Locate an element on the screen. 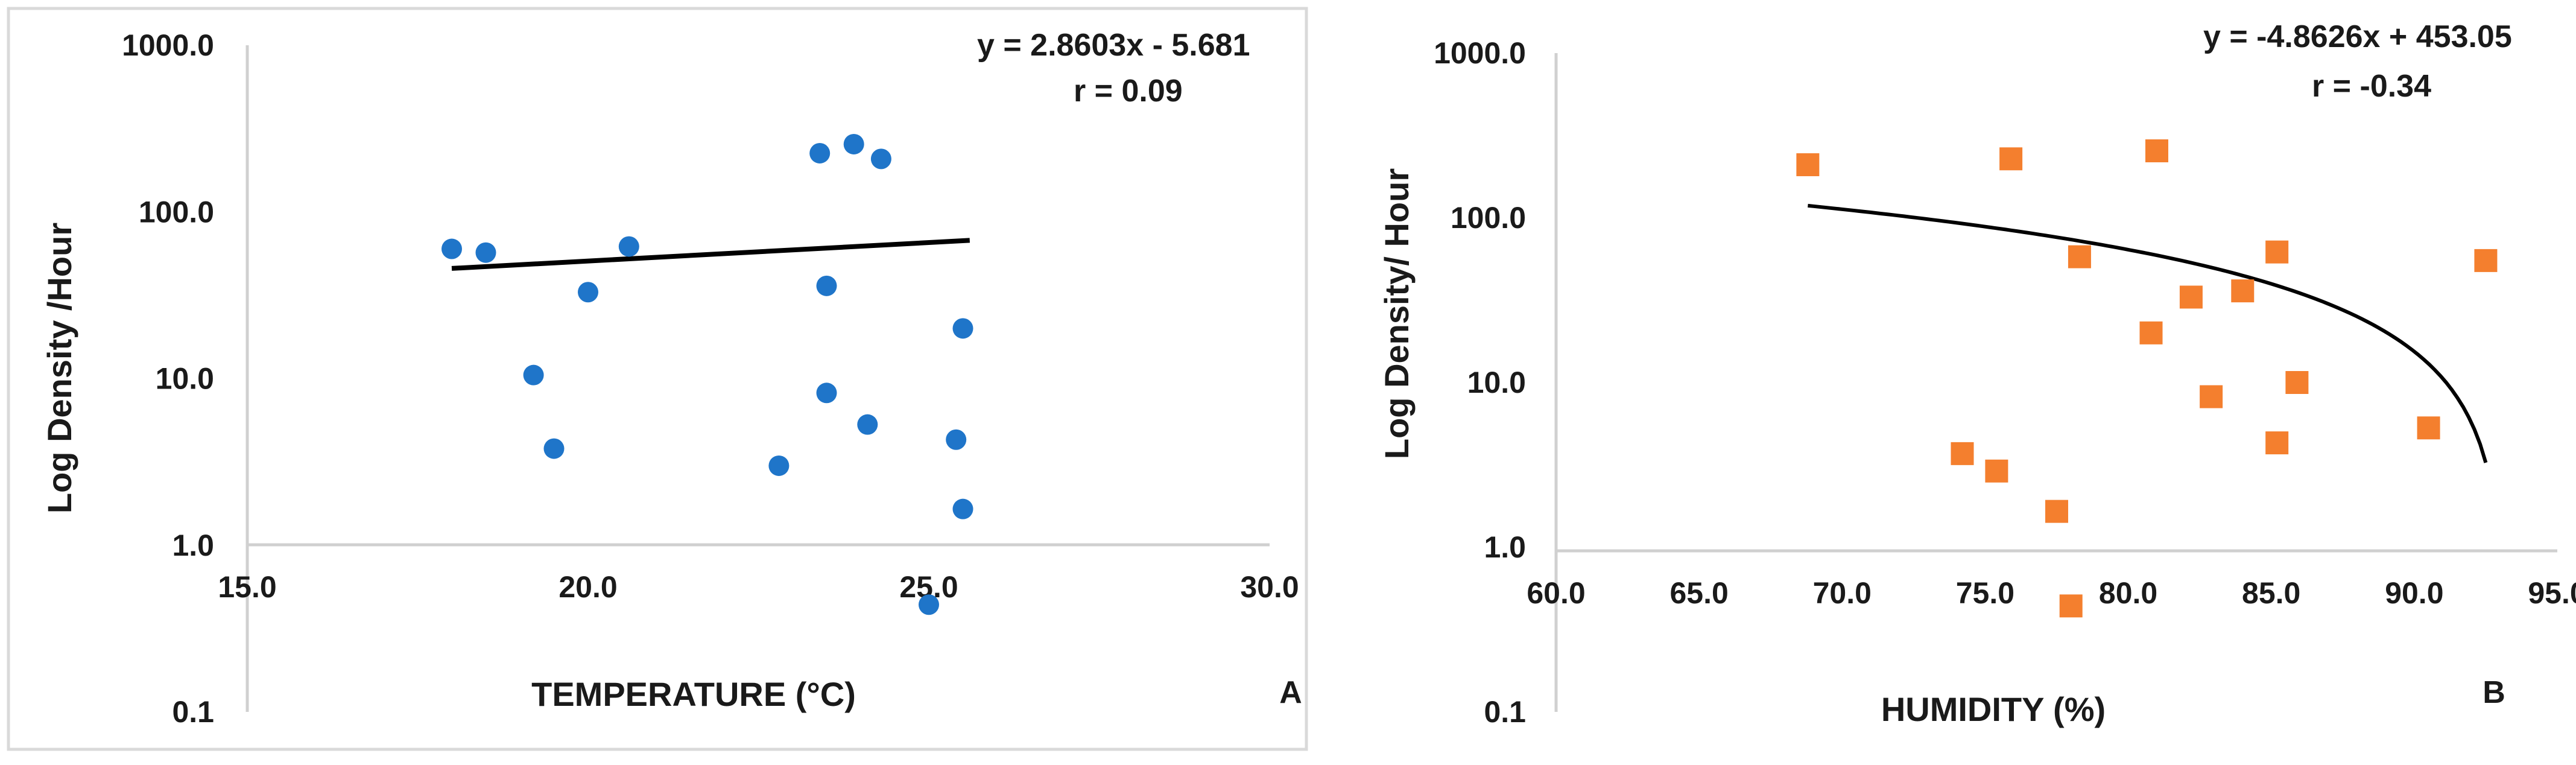  equation-label: y = -4.8626x + 453.05 is located at coordinates (2357, 37).